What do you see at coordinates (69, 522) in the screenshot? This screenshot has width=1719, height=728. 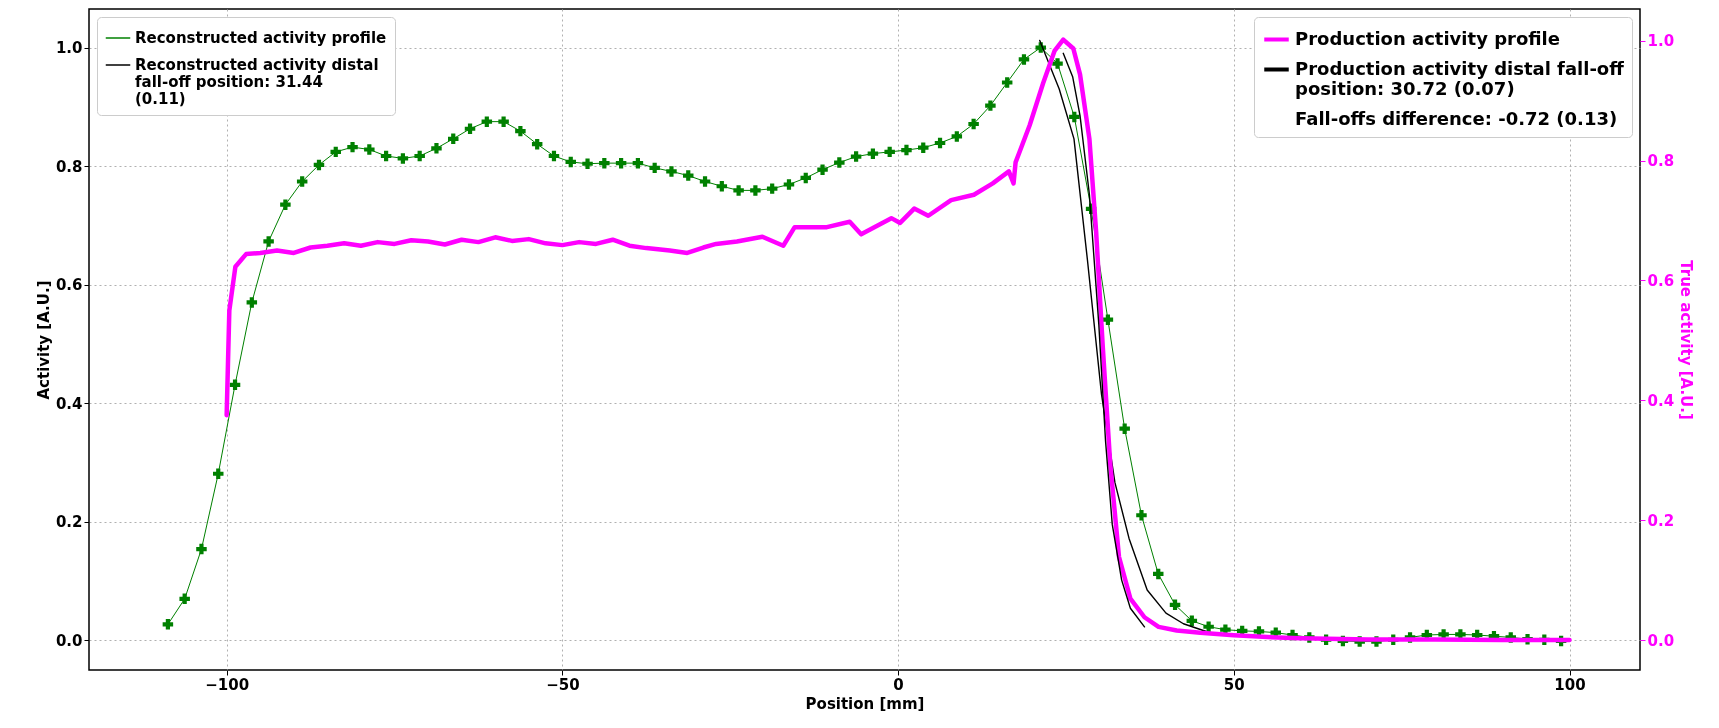 I see `y-tick-label: 0.2` at bounding box center [69, 522].